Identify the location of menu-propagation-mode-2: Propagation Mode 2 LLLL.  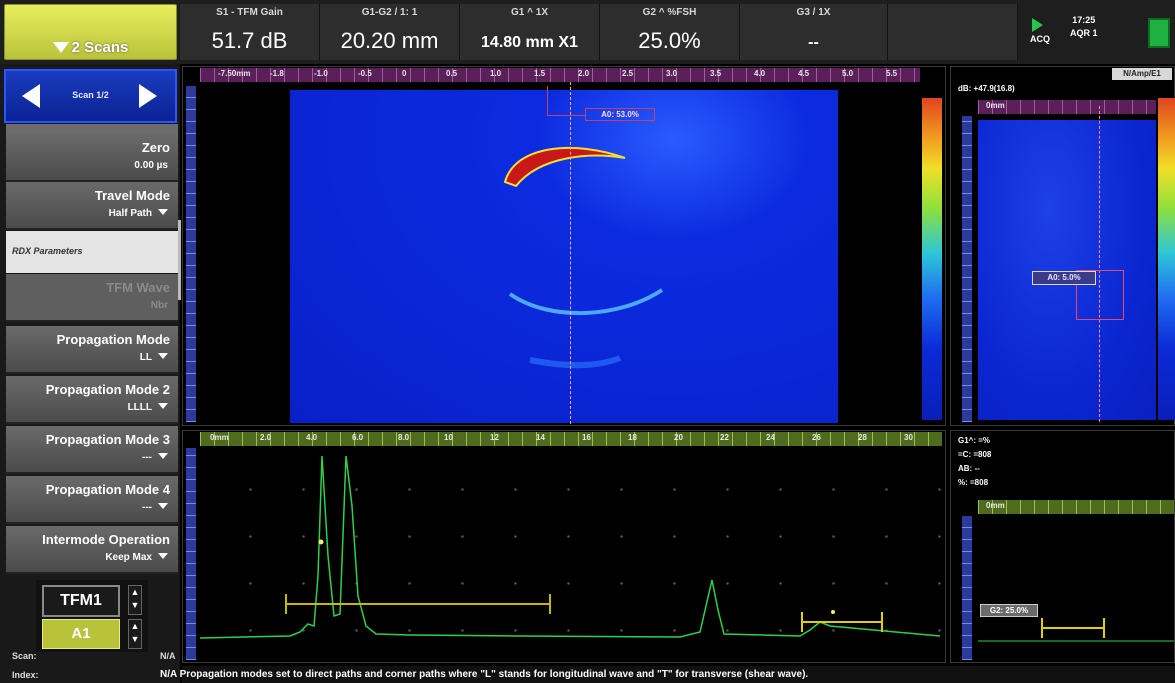
(92, 400).